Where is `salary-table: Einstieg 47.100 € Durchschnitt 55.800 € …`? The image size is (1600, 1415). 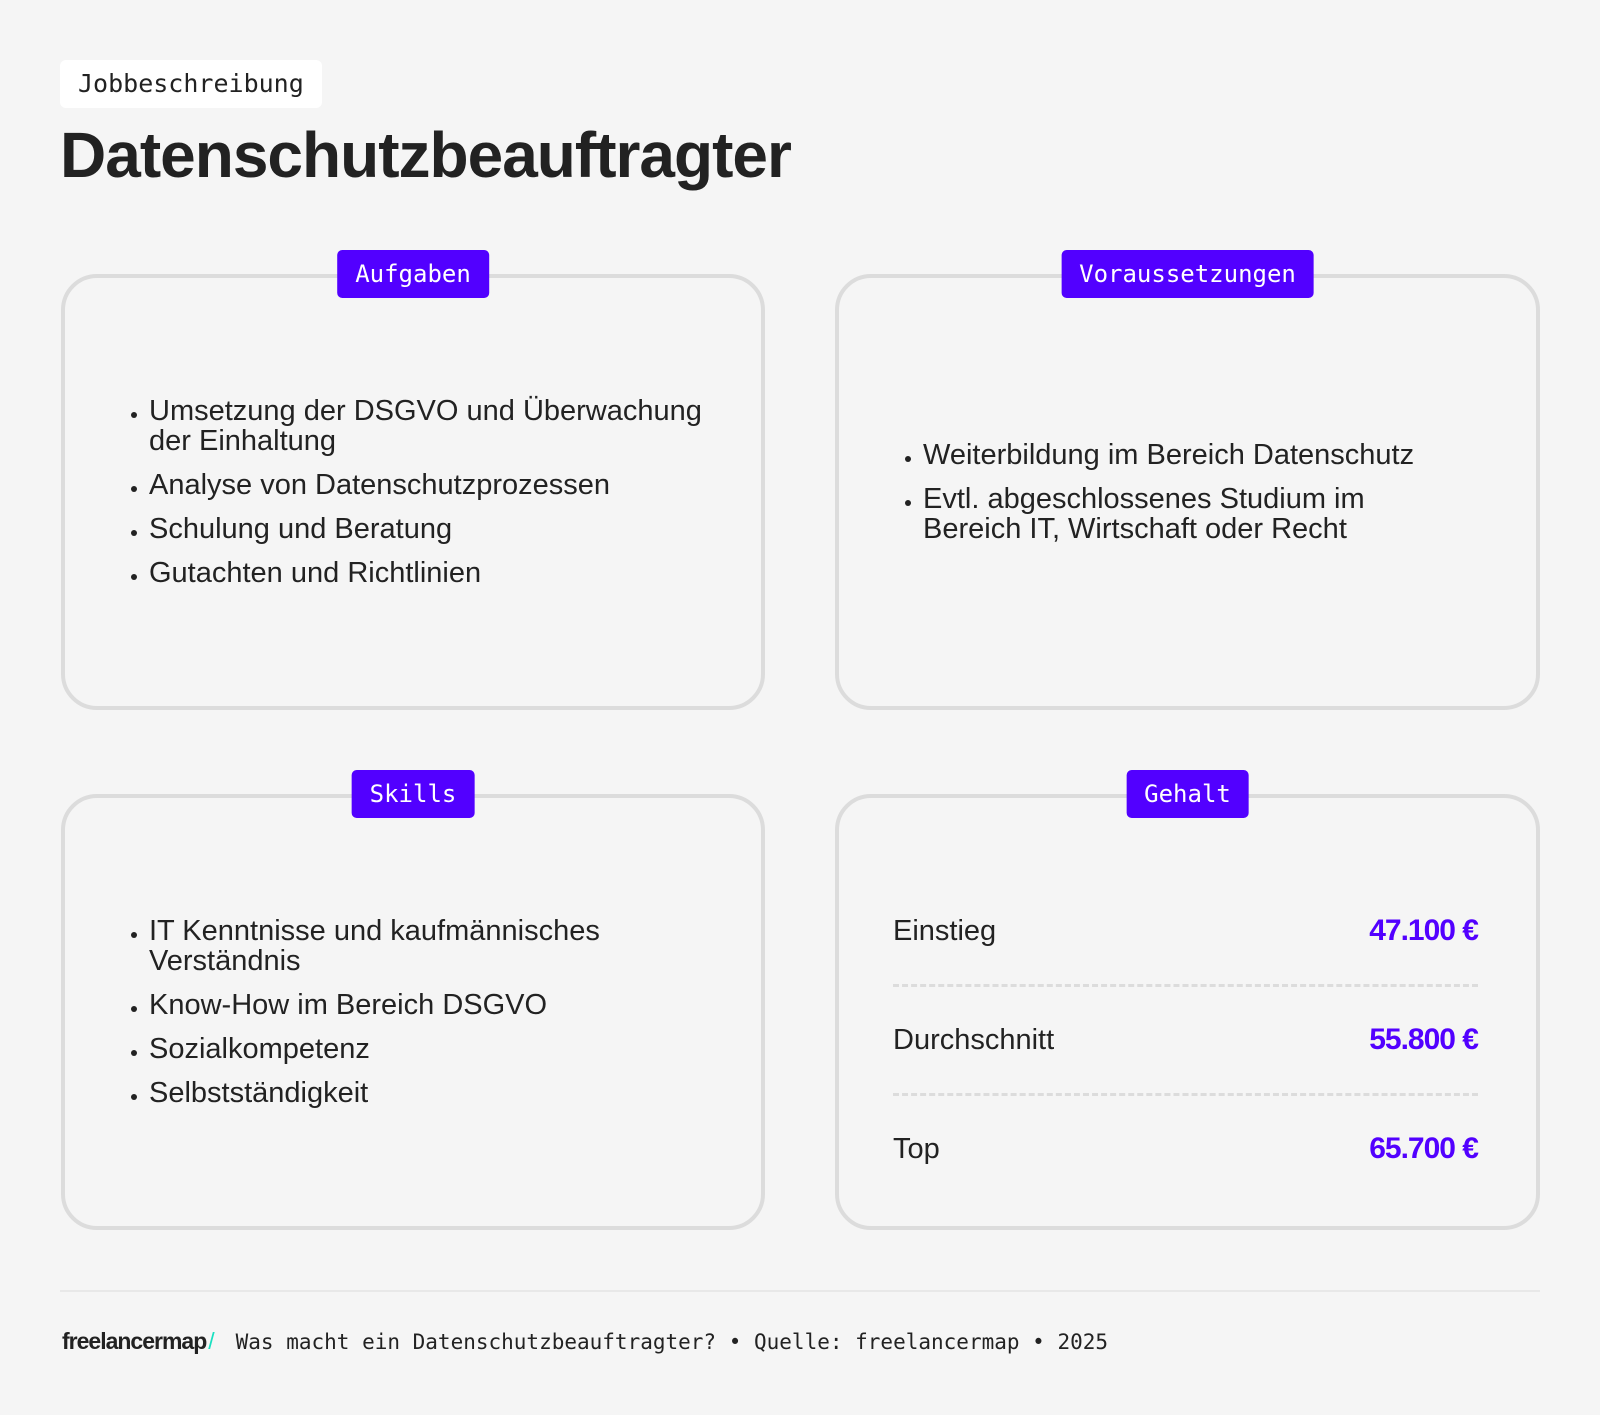 salary-table: Einstieg 47.100 € Durchschnitt 55.800 € … is located at coordinates (1186, 1040).